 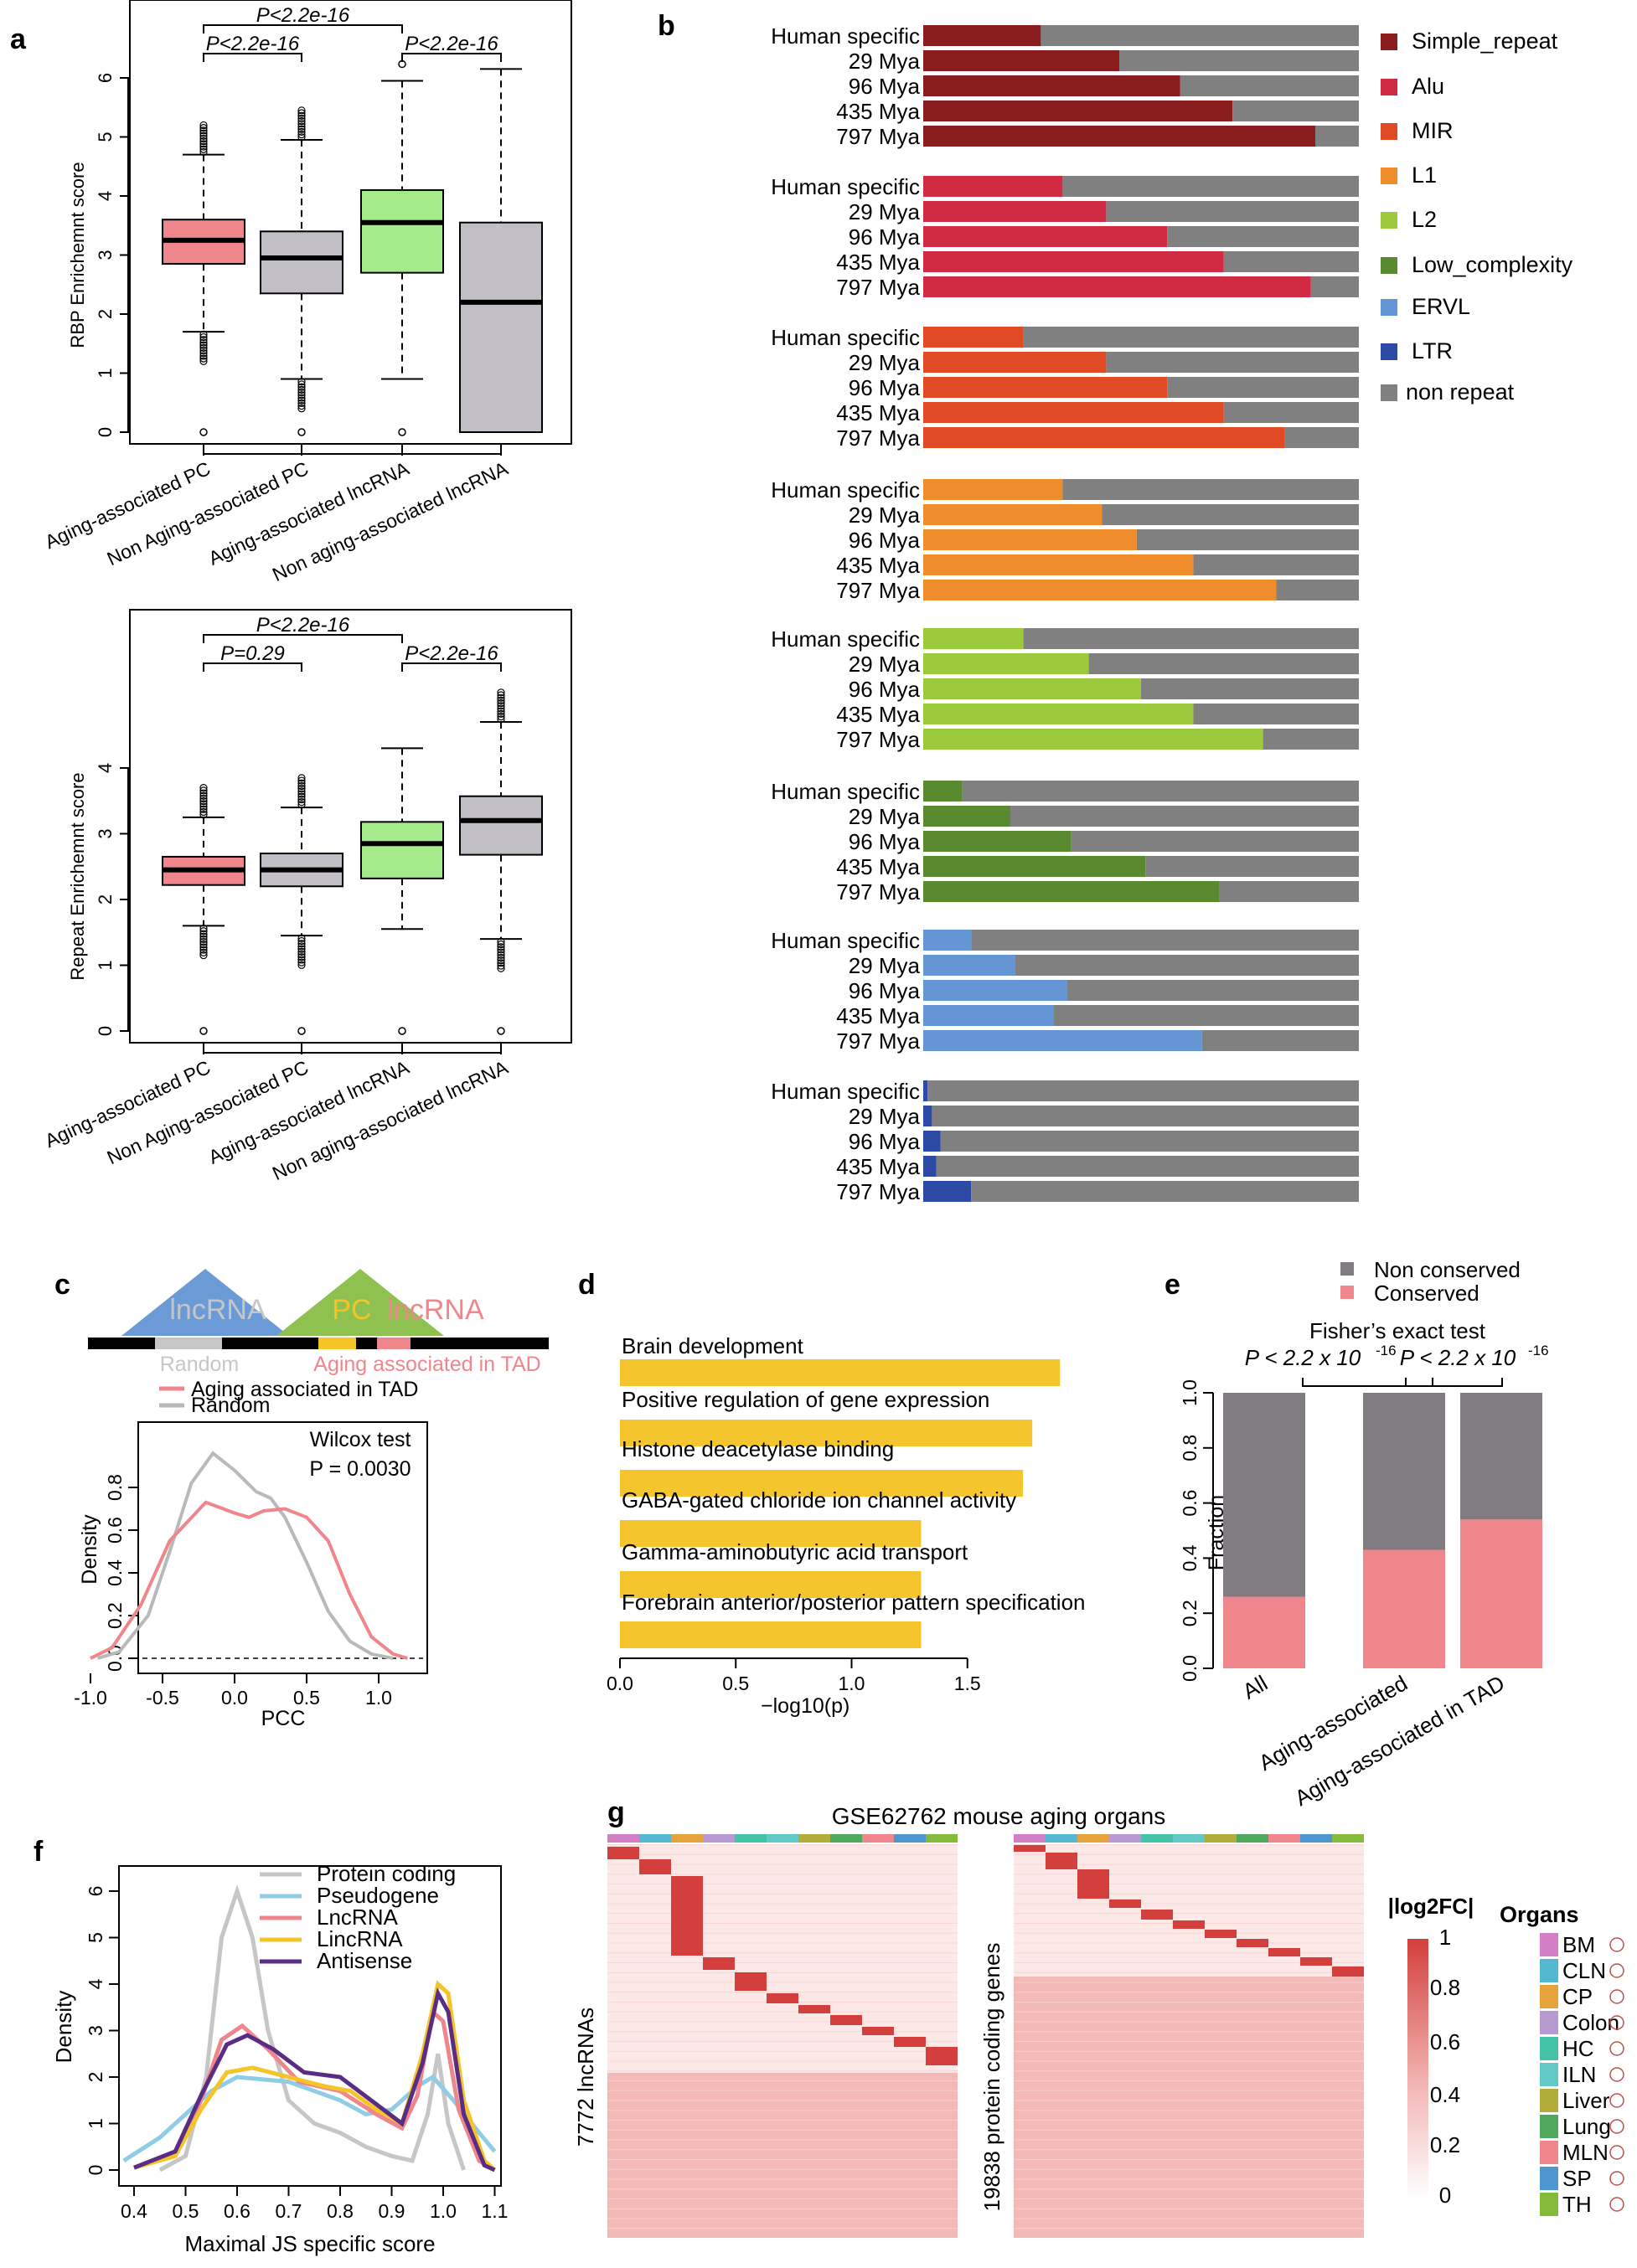 What do you see at coordinates (1021, 60) in the screenshot?
I see `bar-simple_repeat` at bounding box center [1021, 60].